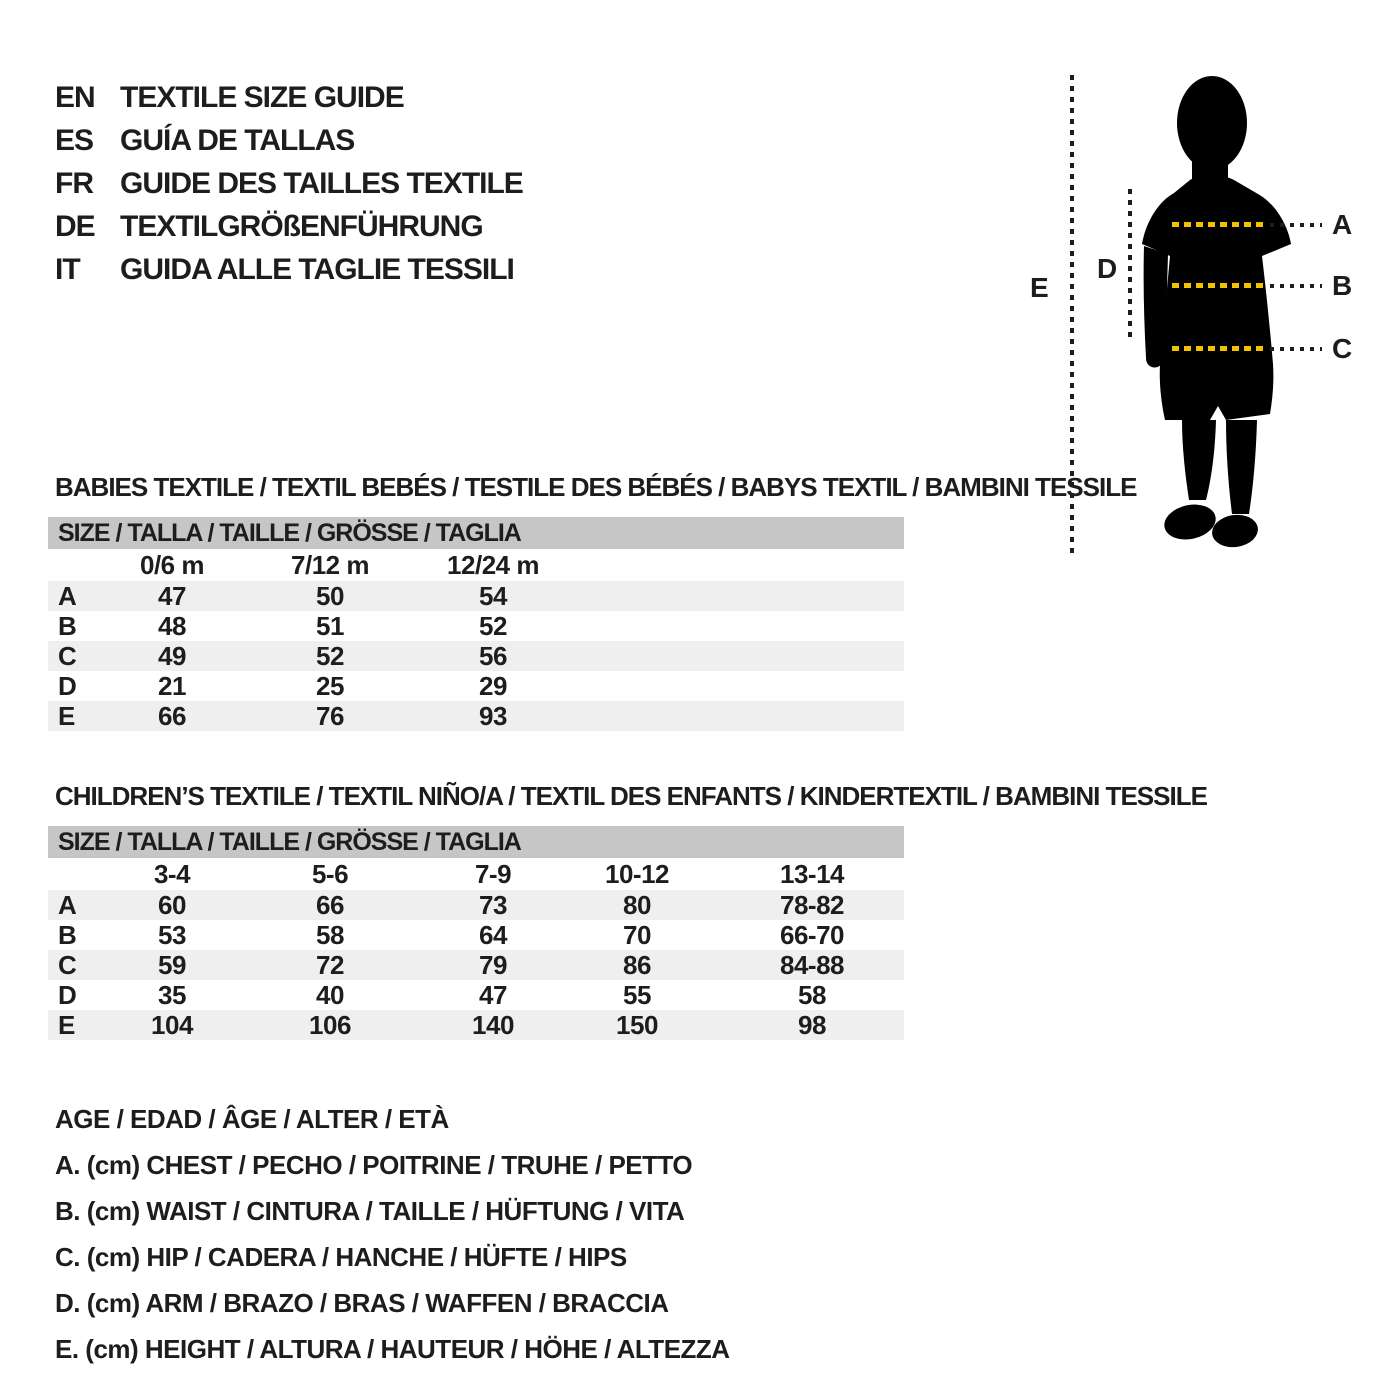  What do you see at coordinates (1130, 265) in the screenshot?
I see `arm-measure-line-D` at bounding box center [1130, 265].